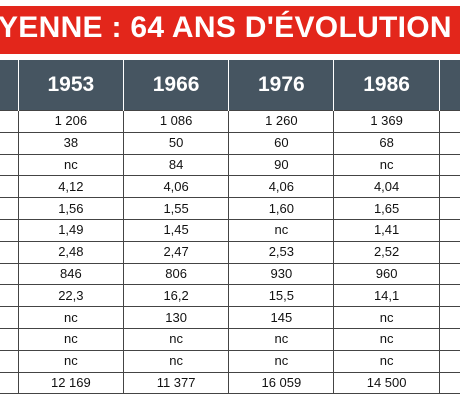 This screenshot has height=400, width=460. I want to click on table-cell: 1 369, so click(386, 121).